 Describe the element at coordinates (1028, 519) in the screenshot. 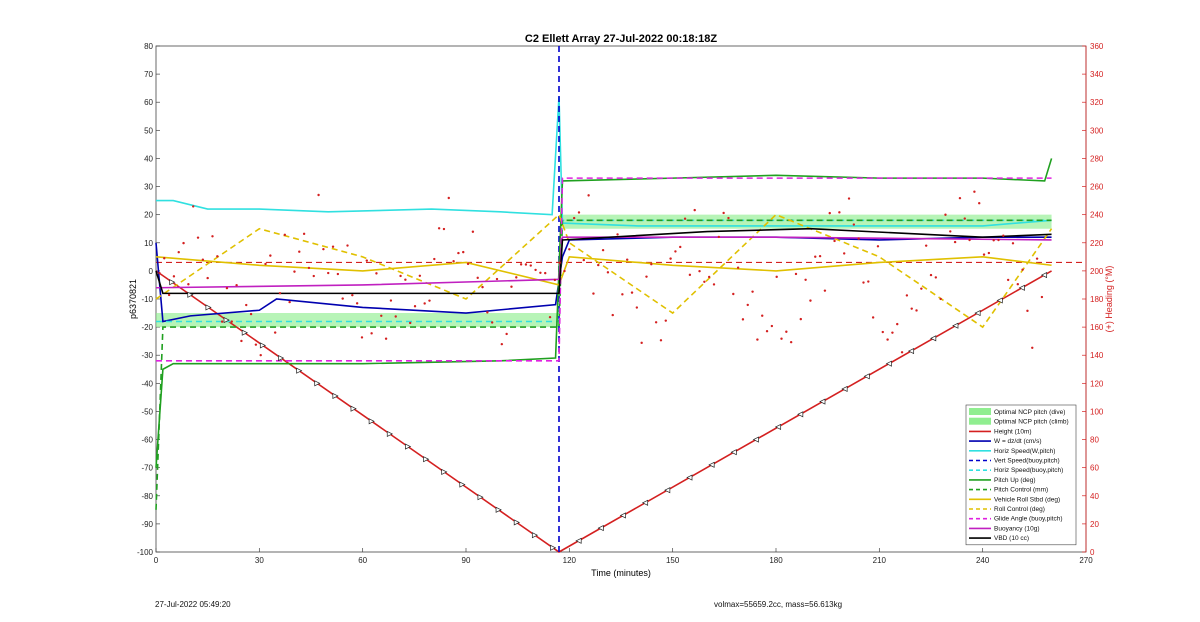

I see `legend-label: Glide Angle (buoy,pitch)` at that location.